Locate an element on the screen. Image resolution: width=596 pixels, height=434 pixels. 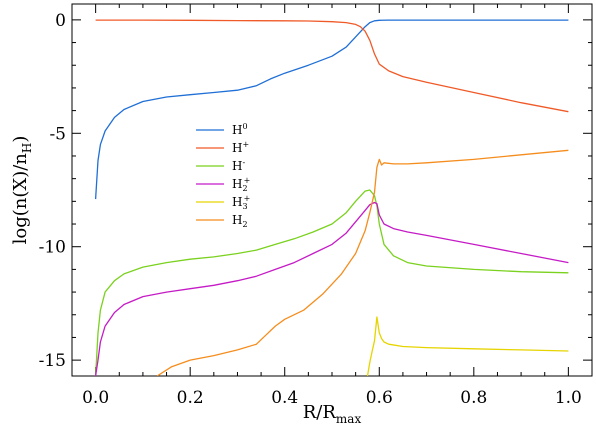
x-tick-labels: 0.0 0.2 0.4 0.6 0.8 1.0 is located at coordinates (332, 398).